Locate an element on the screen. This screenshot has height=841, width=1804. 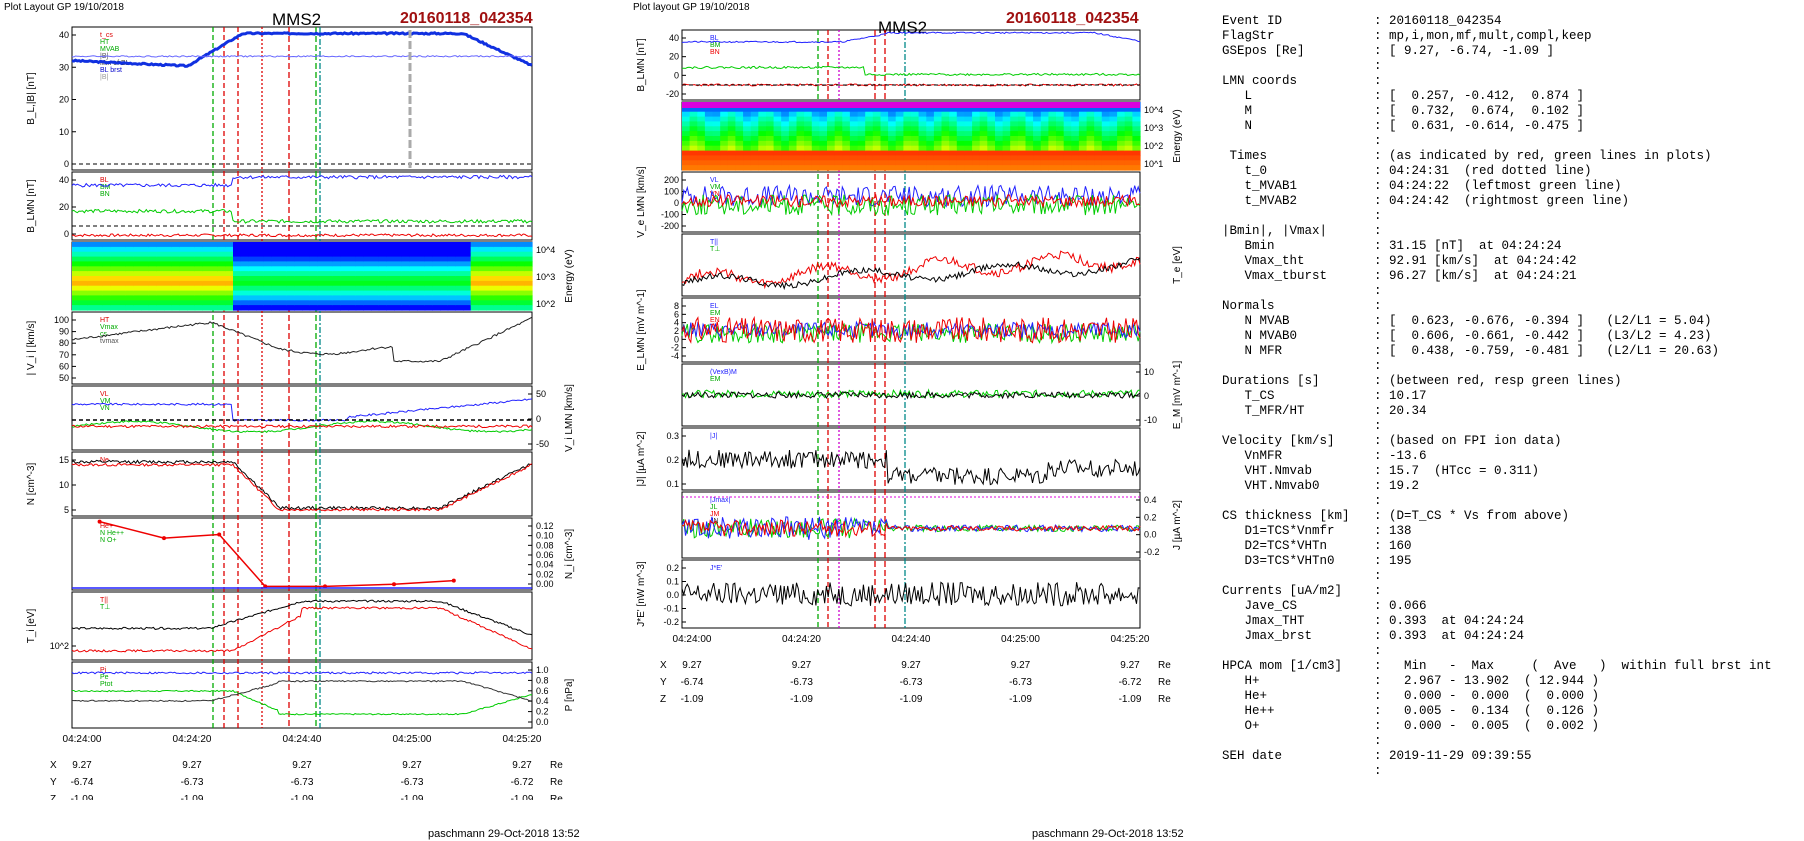
left-panel-tick-label: 50 is located at coordinates (64, 378).